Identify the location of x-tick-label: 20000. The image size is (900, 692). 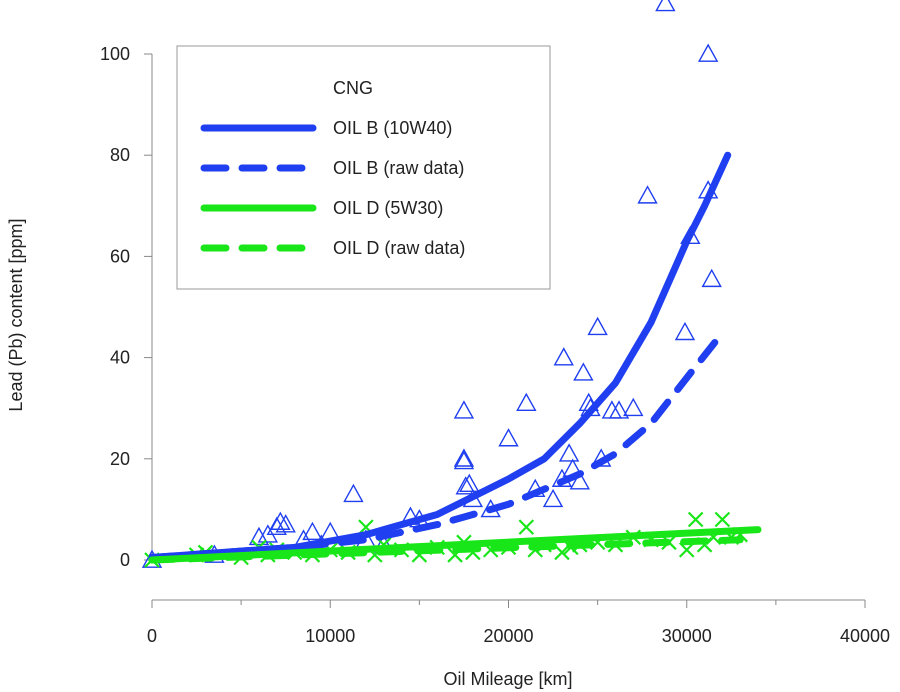
(508, 636).